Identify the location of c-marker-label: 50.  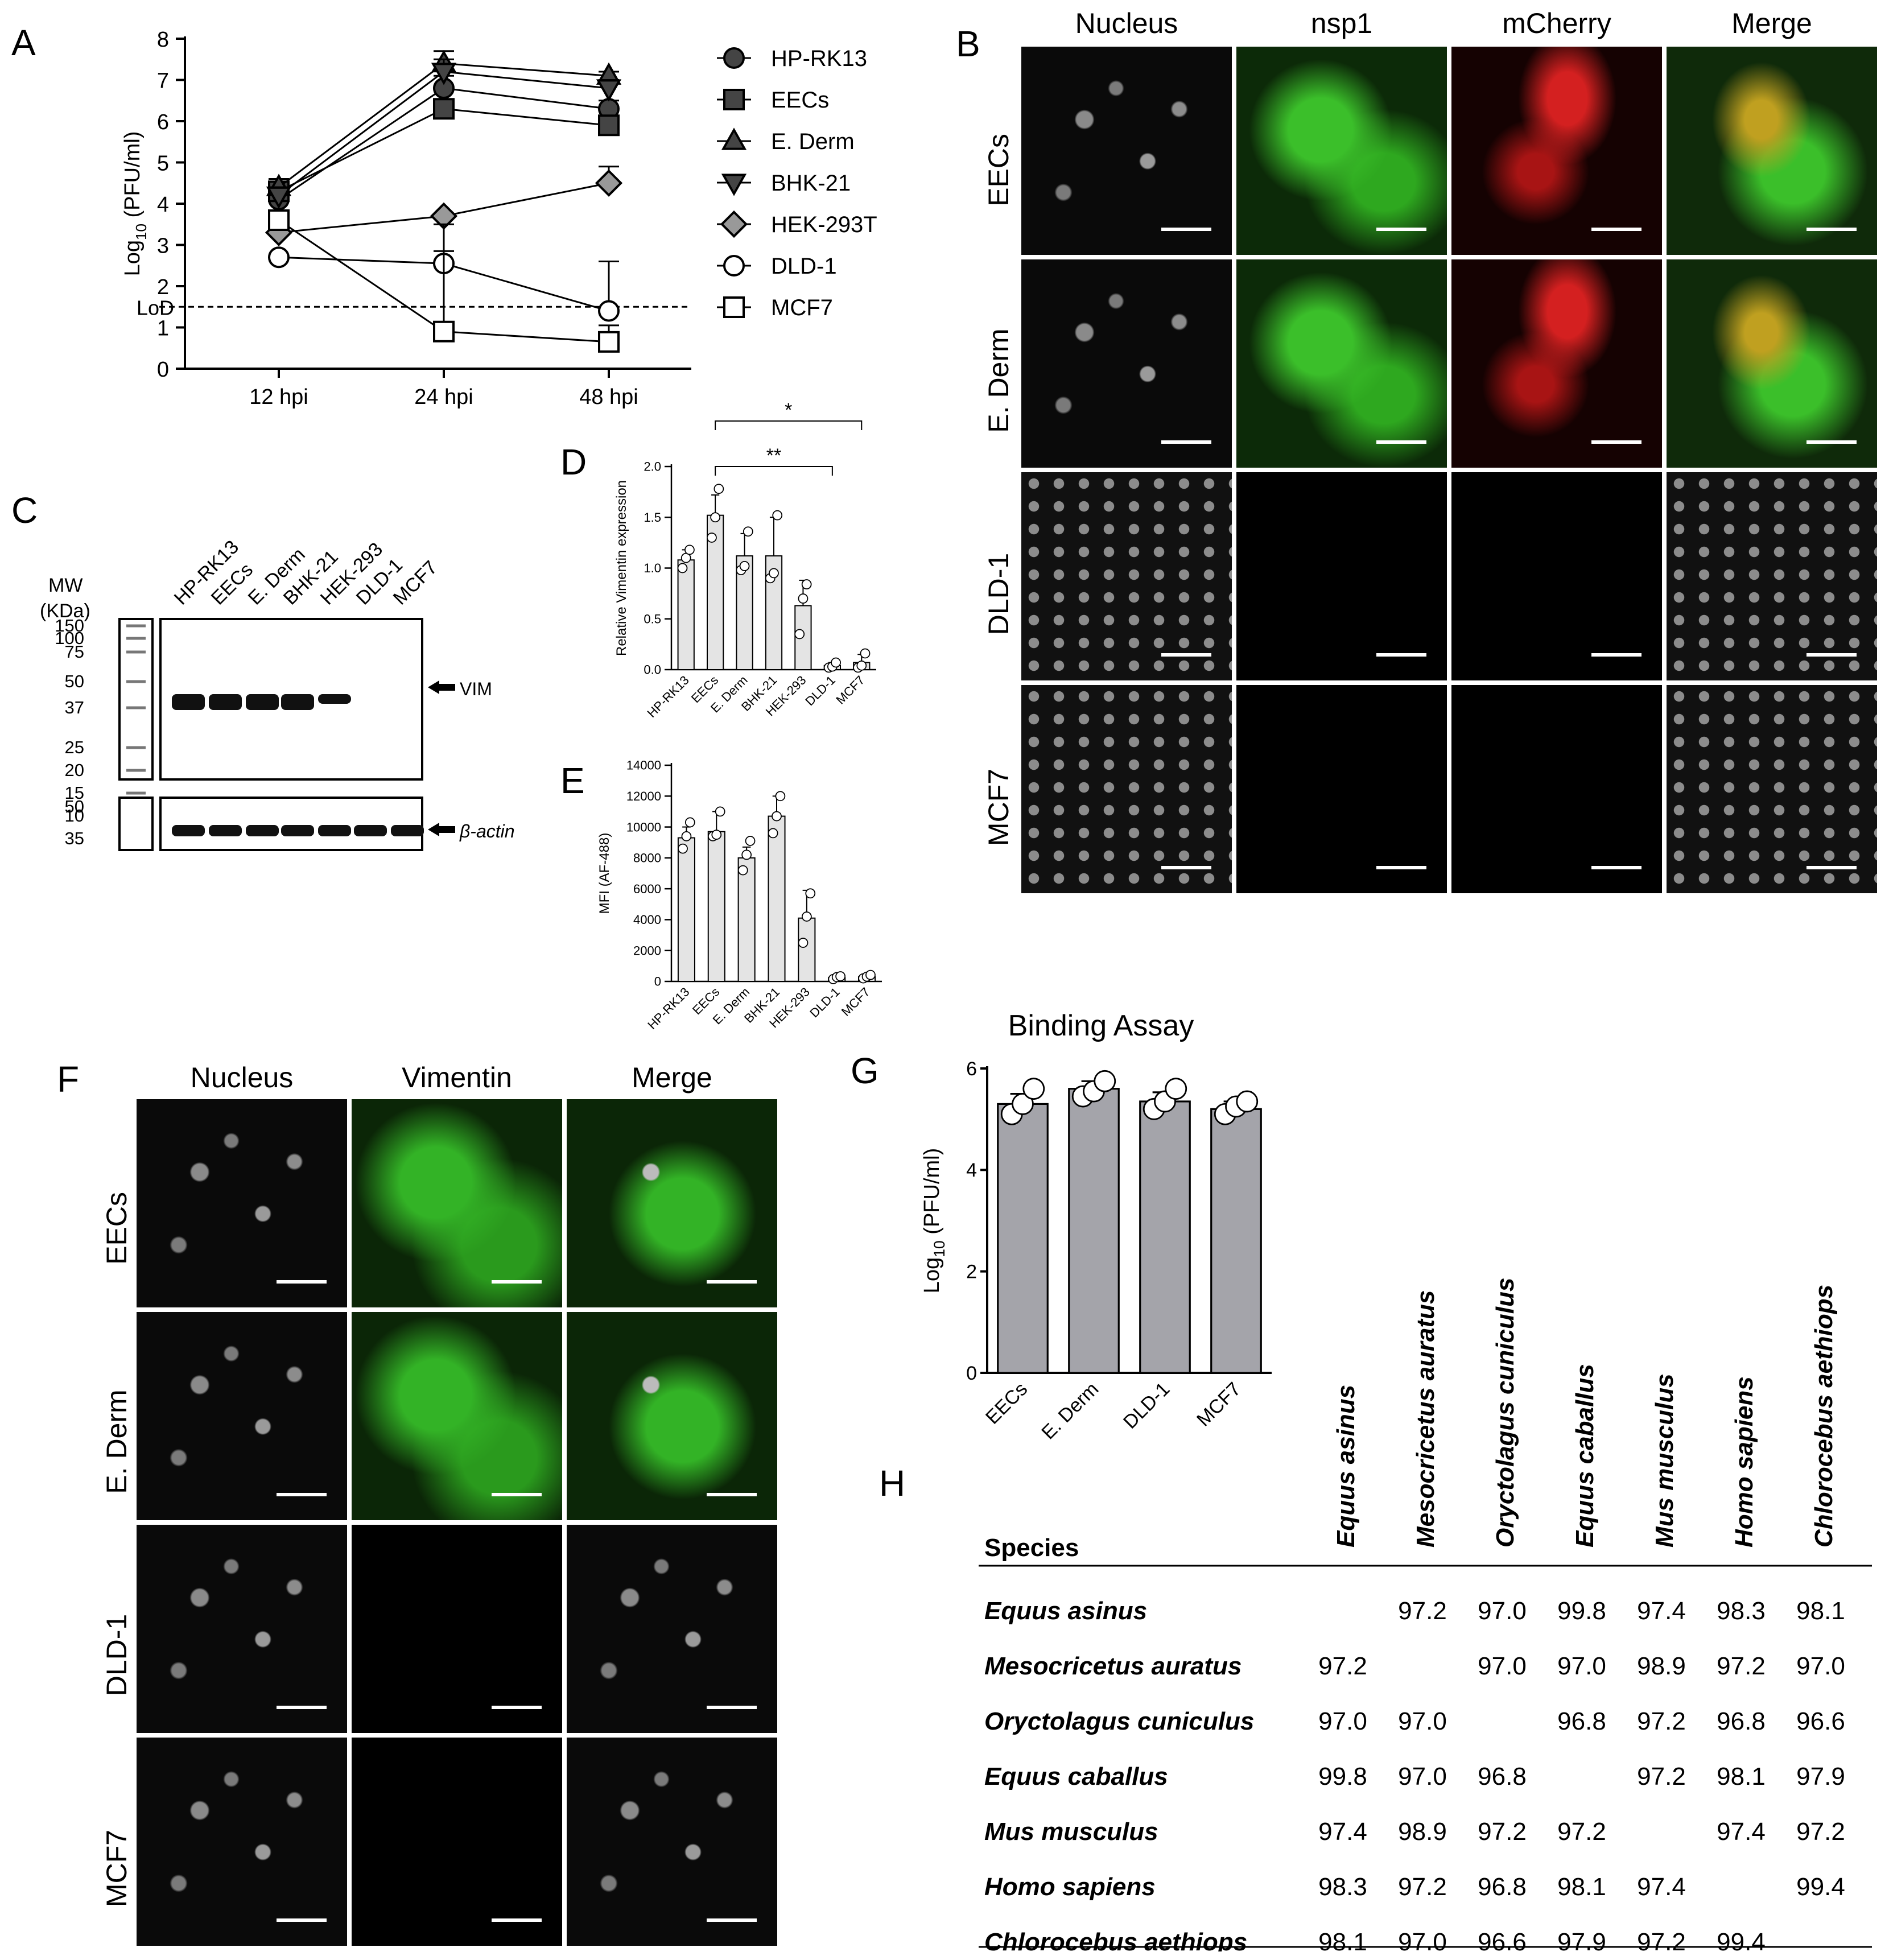
(74, 681).